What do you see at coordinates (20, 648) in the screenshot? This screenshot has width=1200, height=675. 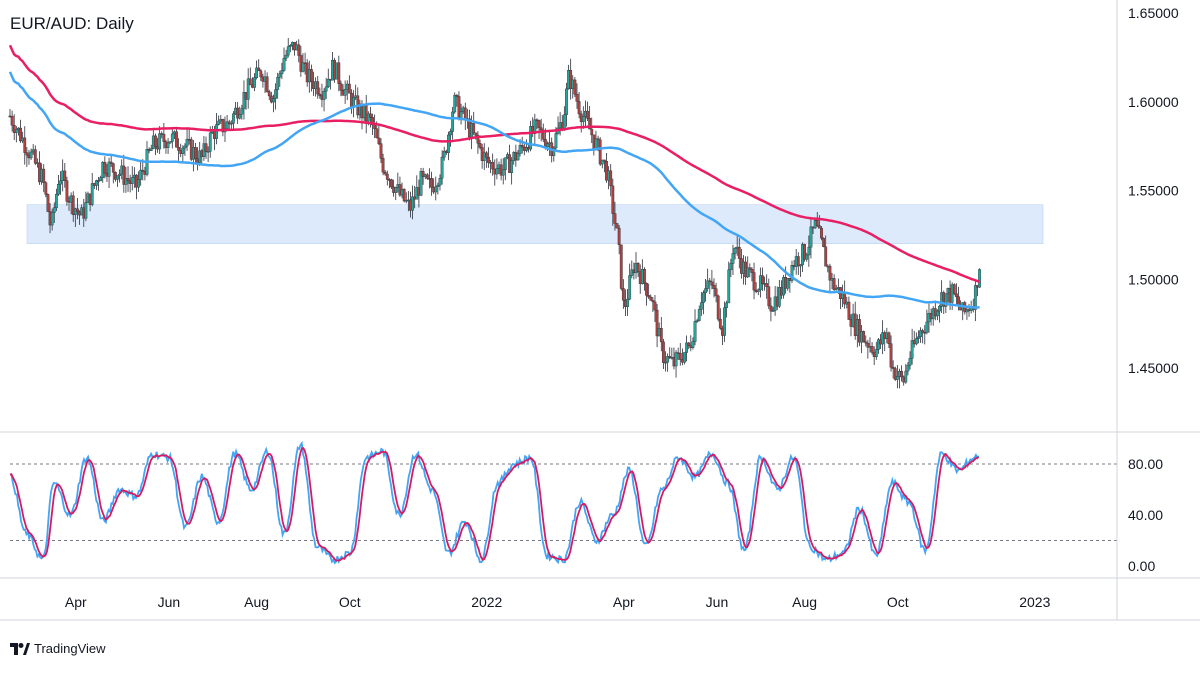 I see `tradingview-icon` at bounding box center [20, 648].